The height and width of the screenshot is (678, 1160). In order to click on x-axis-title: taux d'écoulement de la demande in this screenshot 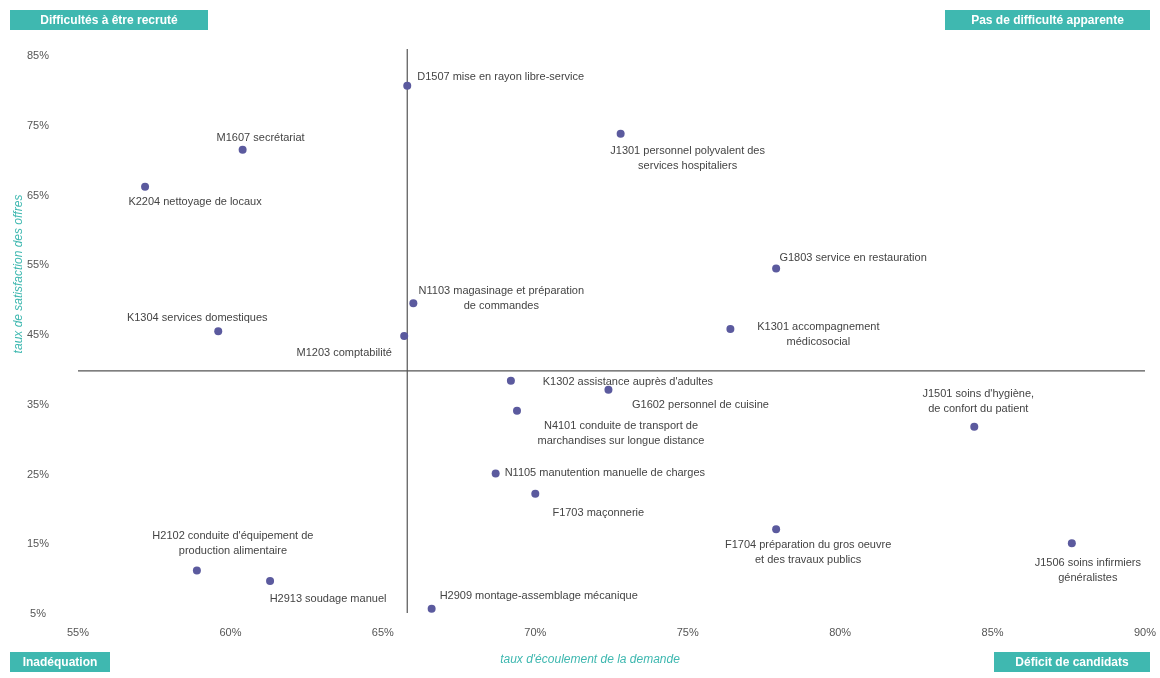, I will do `click(590, 659)`.